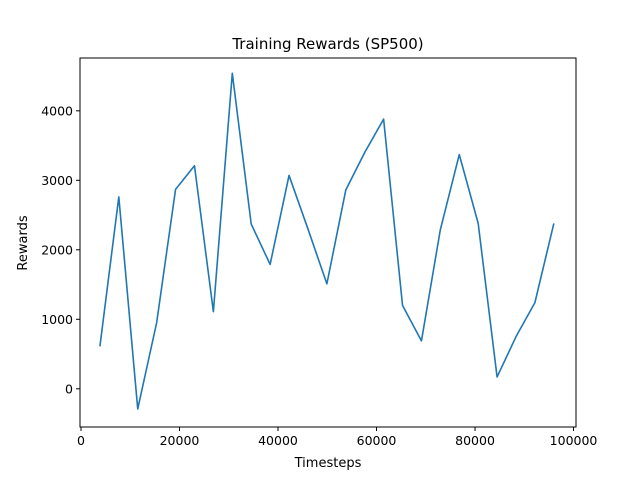 This screenshot has height=480, width=640. What do you see at coordinates (57, 319) in the screenshot?
I see `y-tick-label: 1000` at bounding box center [57, 319].